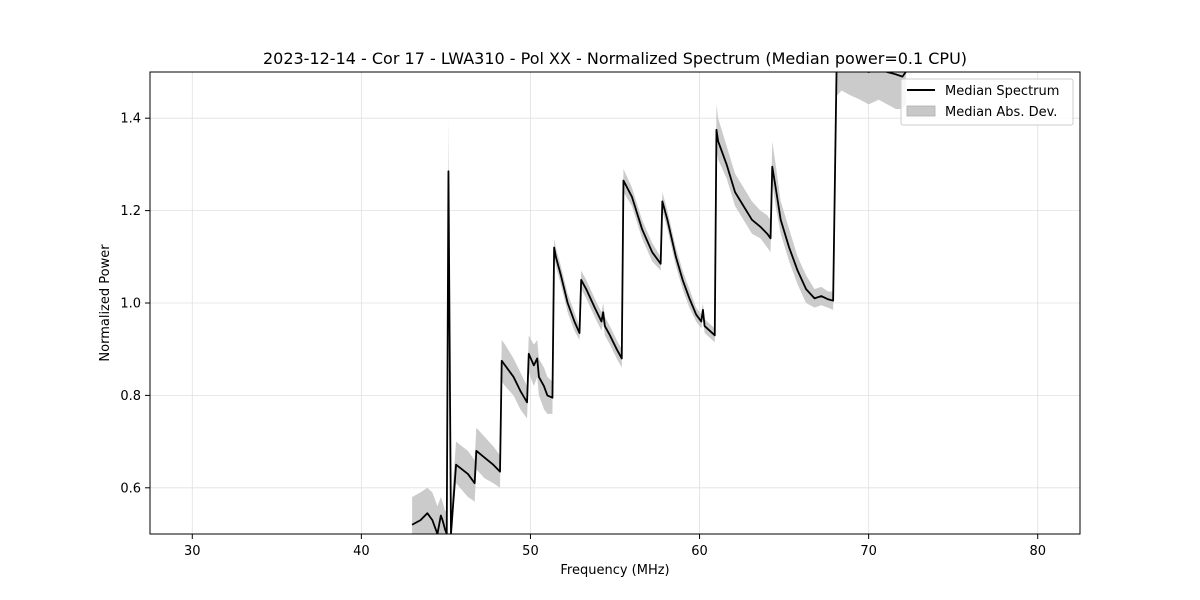 The width and height of the screenshot is (1200, 600). Describe the element at coordinates (921, 111) in the screenshot. I see `legend-swatch-median-abs-dev` at that location.